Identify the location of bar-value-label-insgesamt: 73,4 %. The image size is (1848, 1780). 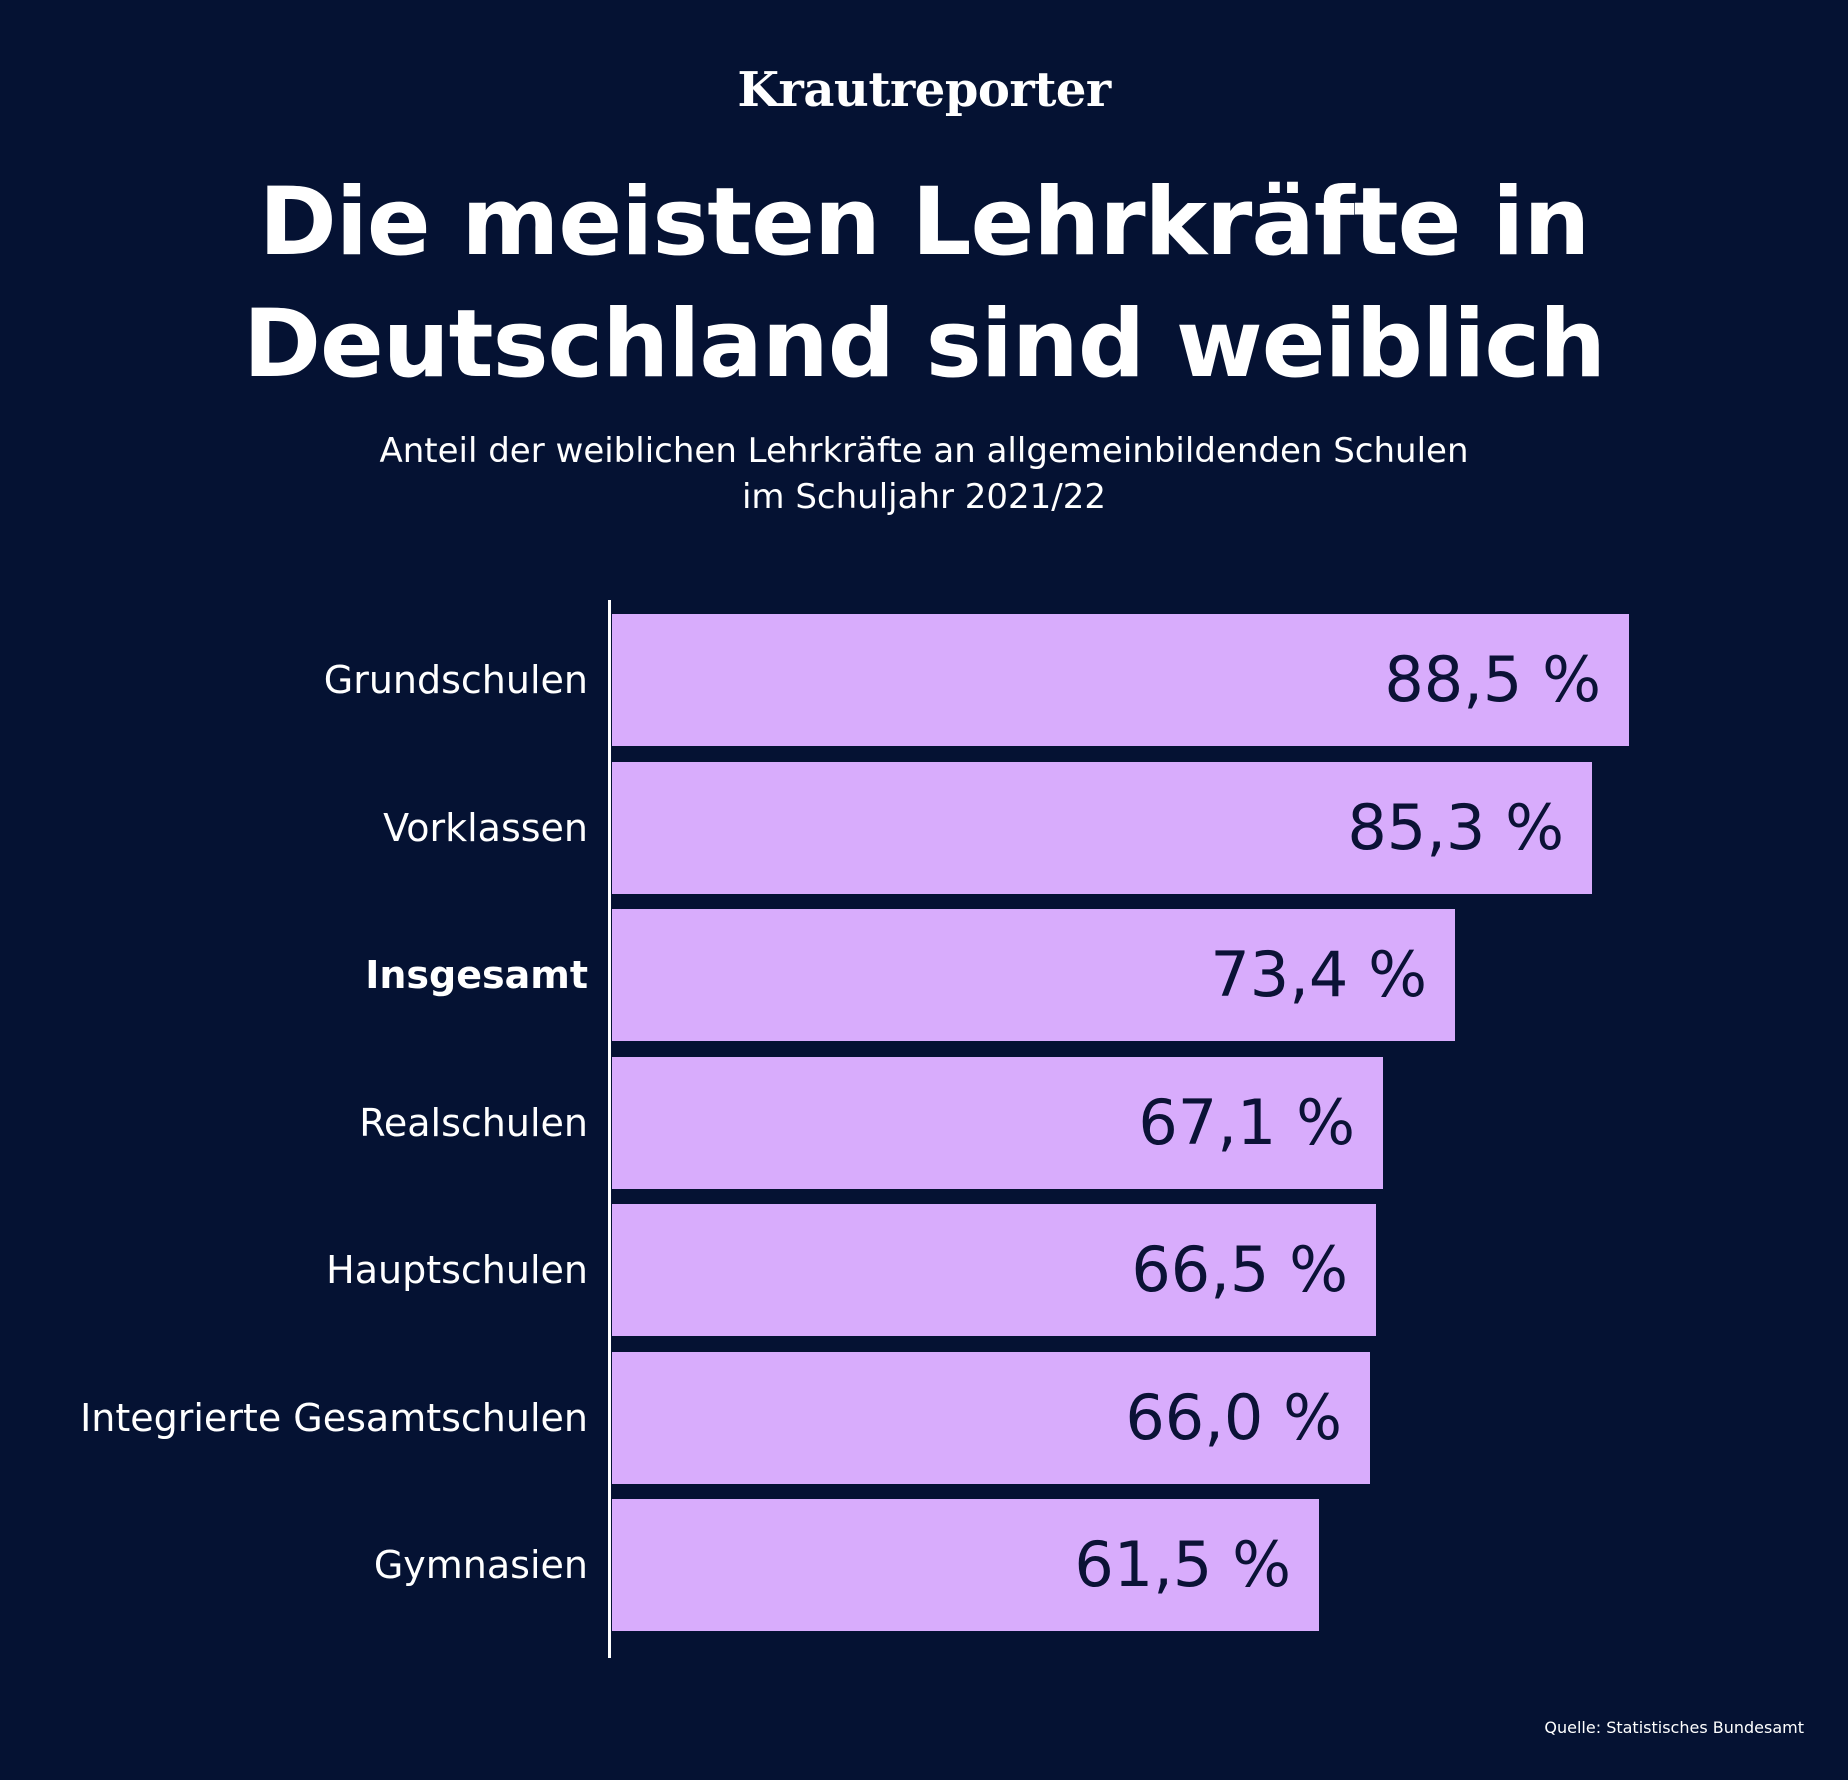
(1318, 974).